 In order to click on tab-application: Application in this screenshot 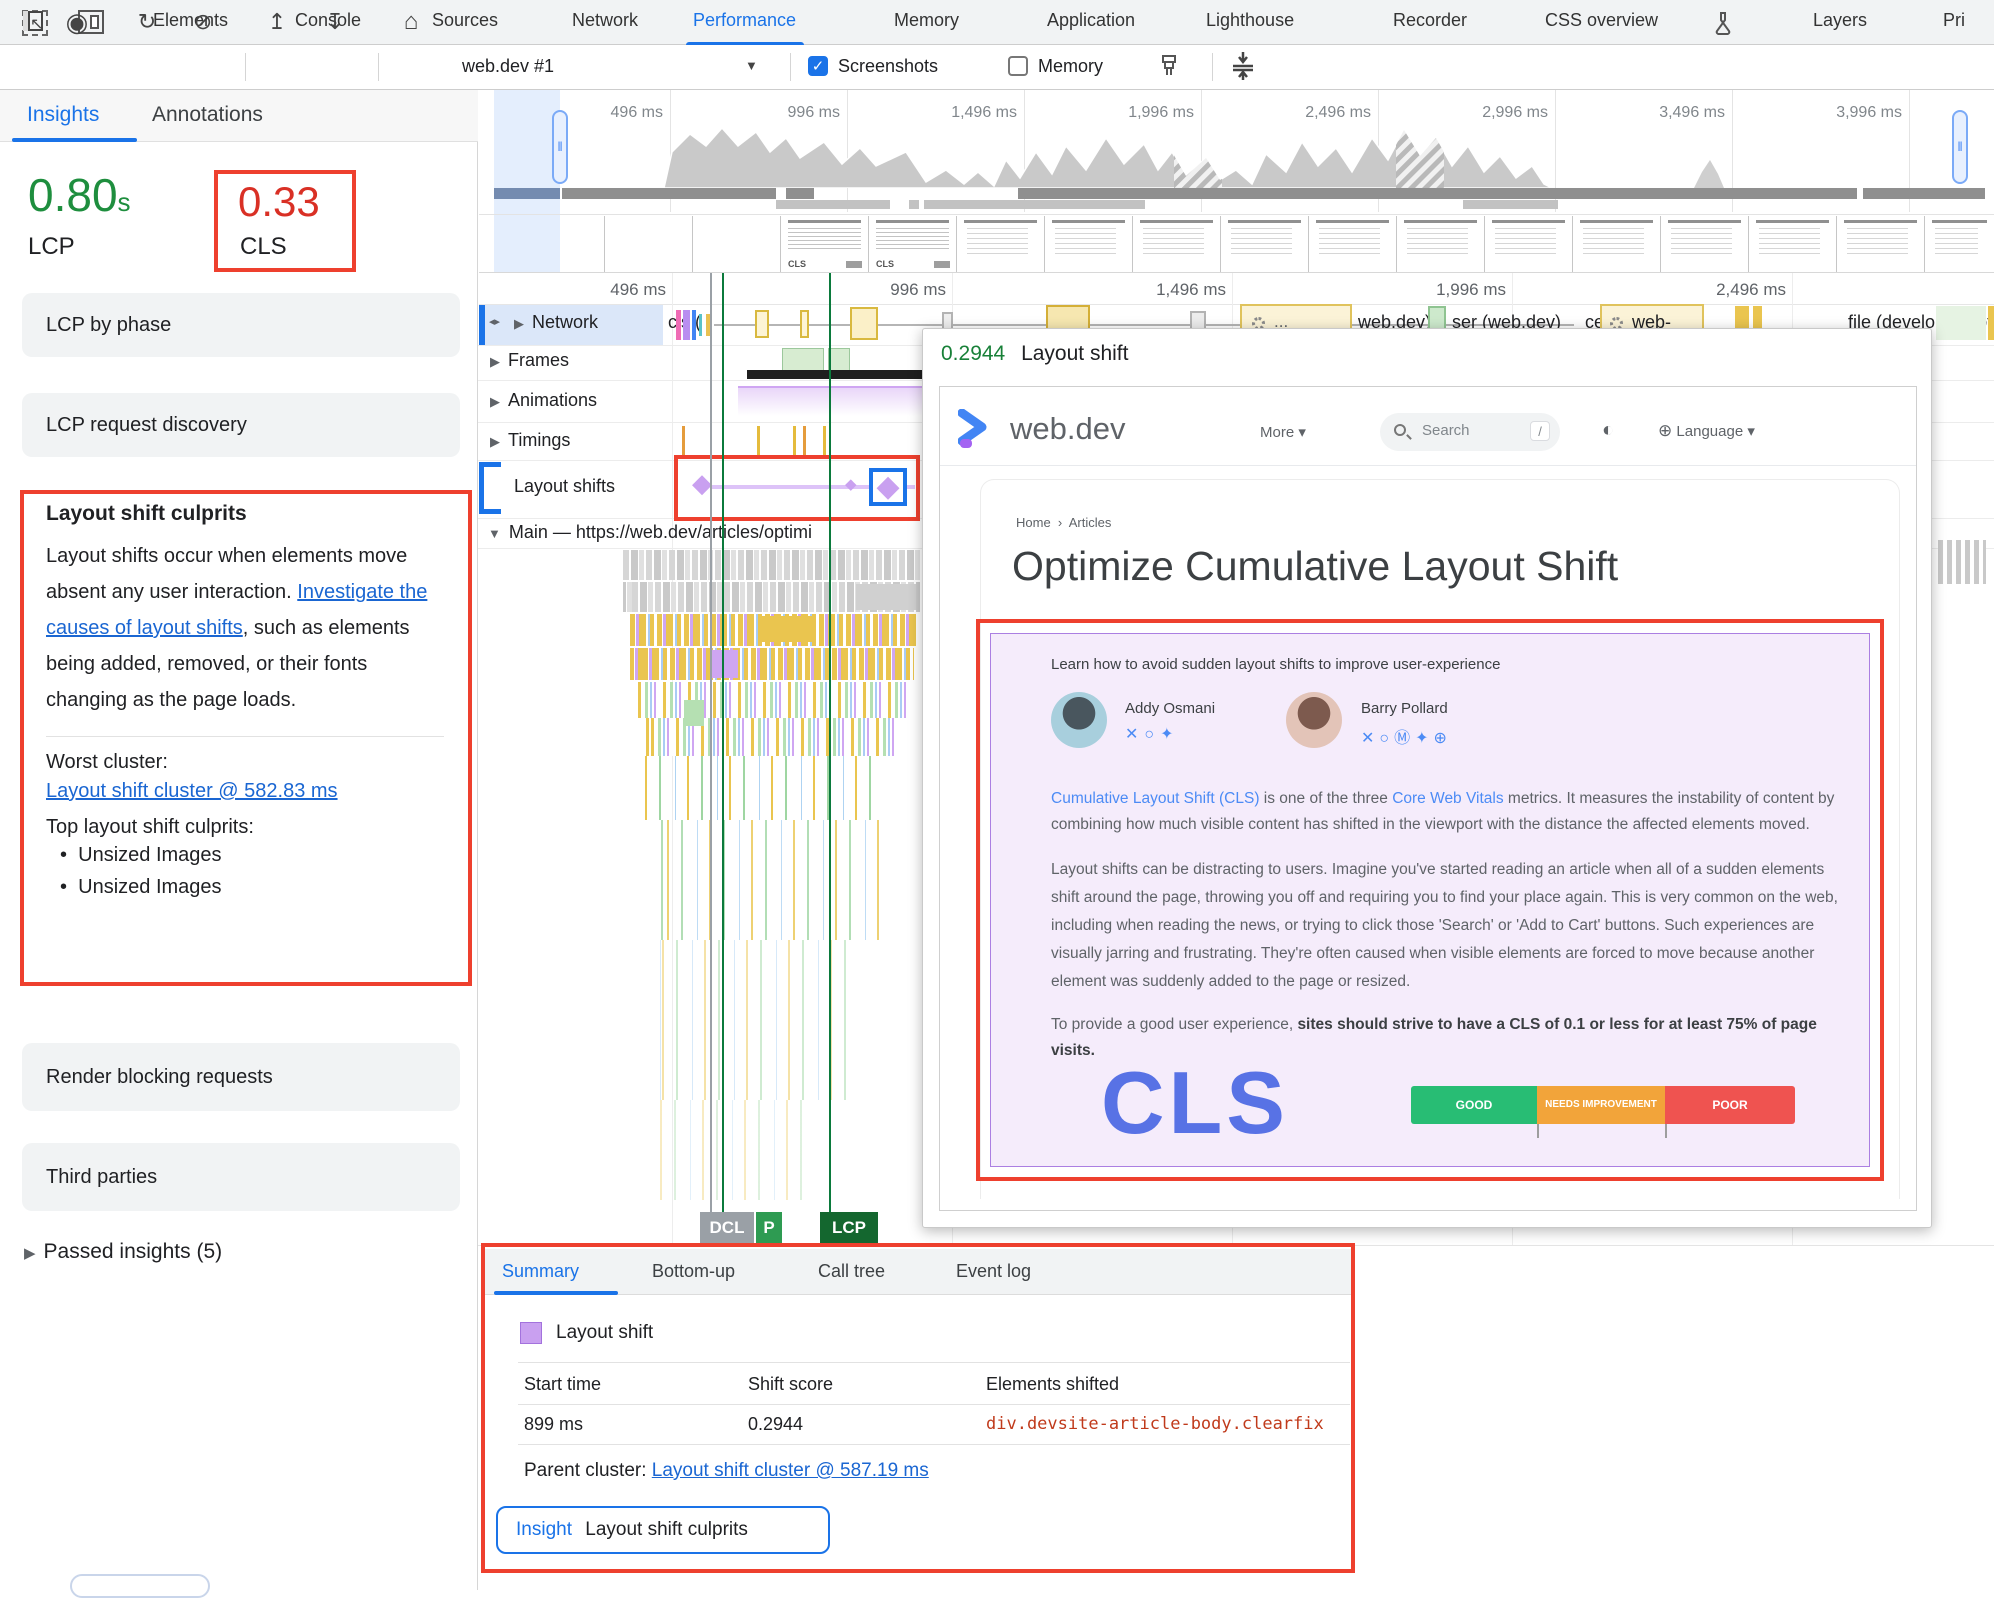, I will do `click(1091, 20)`.